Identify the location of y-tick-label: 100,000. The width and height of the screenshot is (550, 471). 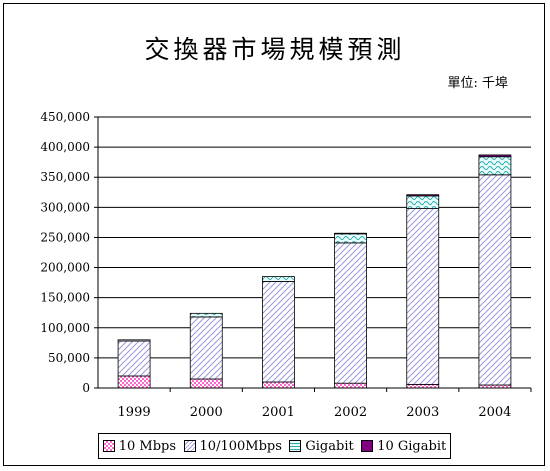
(65, 328).